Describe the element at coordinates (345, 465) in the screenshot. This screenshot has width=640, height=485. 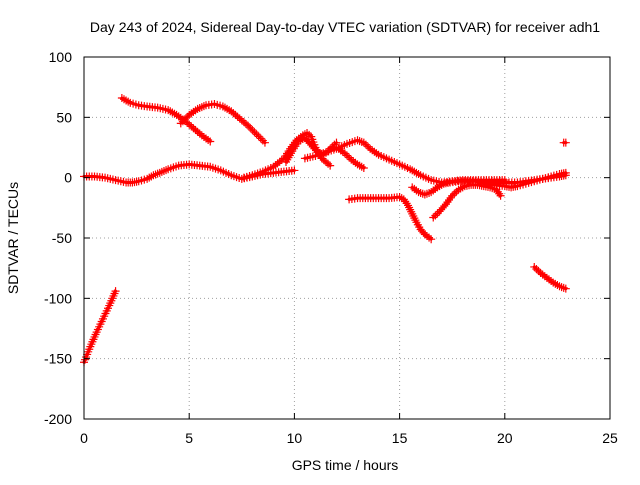
I see `x-axis-label: GPS time / hours` at that location.